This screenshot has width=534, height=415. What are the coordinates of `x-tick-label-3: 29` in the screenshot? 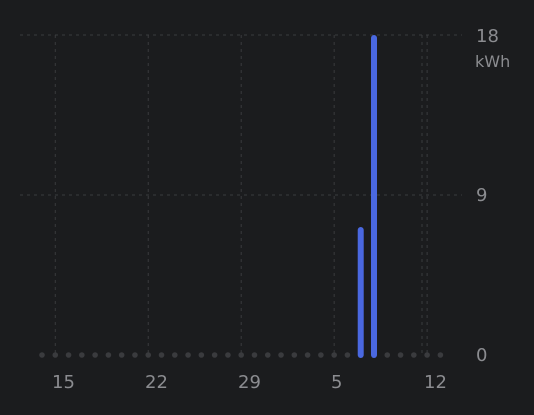 It's located at (249, 382).